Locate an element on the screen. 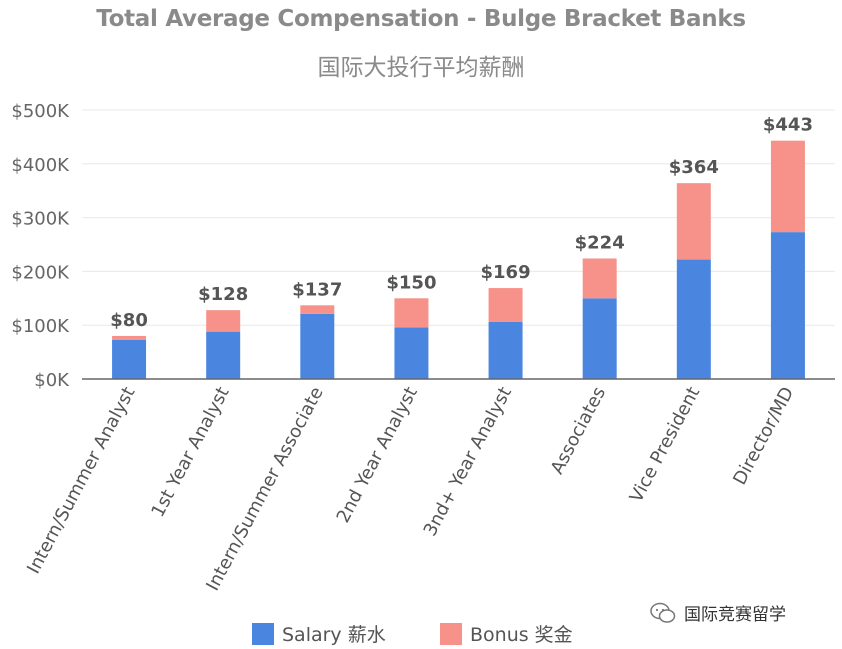 The image size is (842, 649). total-label: $224 is located at coordinates (600, 242).